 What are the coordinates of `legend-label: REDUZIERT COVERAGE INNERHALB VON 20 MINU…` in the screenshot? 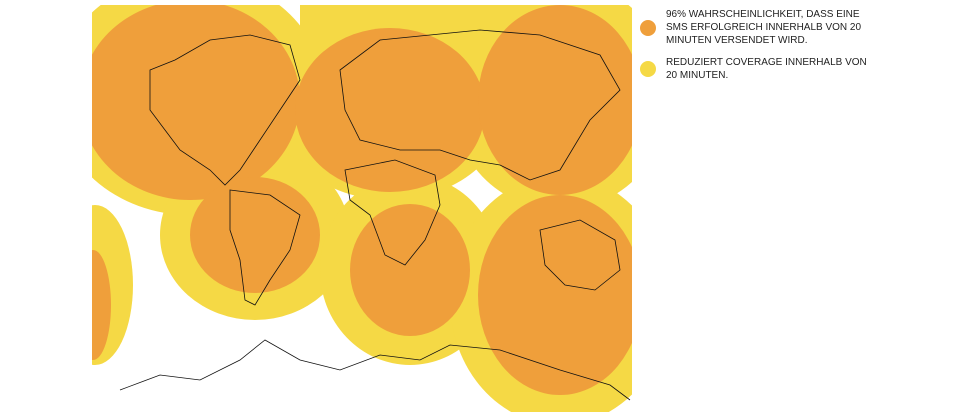 It's located at (766, 69).